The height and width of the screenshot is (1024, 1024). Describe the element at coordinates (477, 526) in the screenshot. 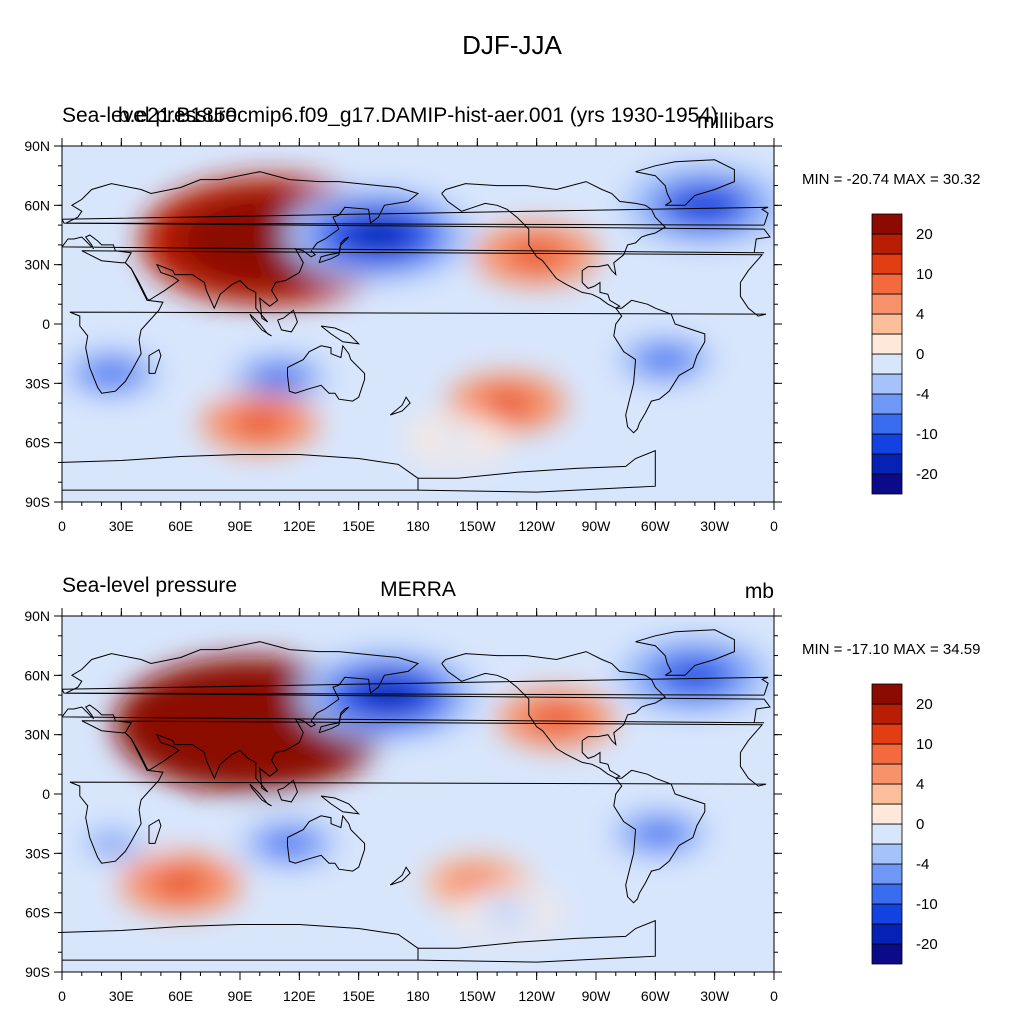

I see `lon-tick-label: 150W` at that location.